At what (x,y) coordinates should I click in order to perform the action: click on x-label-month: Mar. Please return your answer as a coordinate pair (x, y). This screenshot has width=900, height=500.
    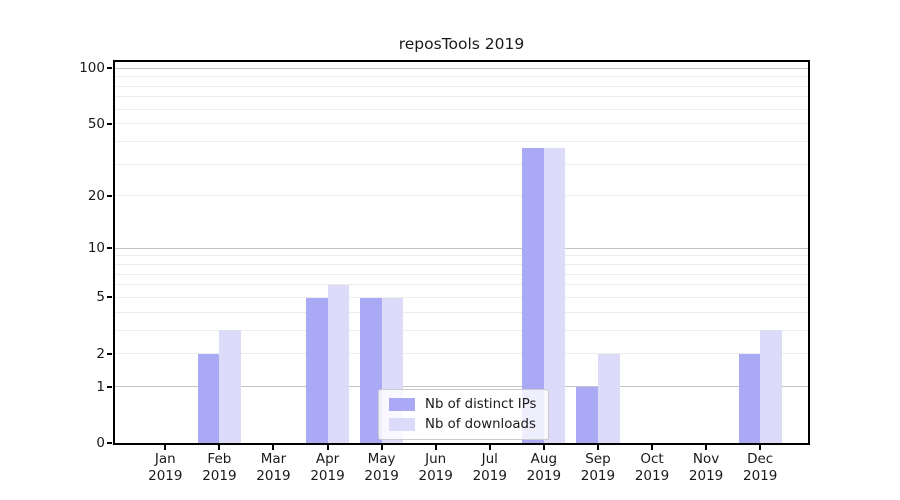
    Looking at the image, I should click on (273, 459).